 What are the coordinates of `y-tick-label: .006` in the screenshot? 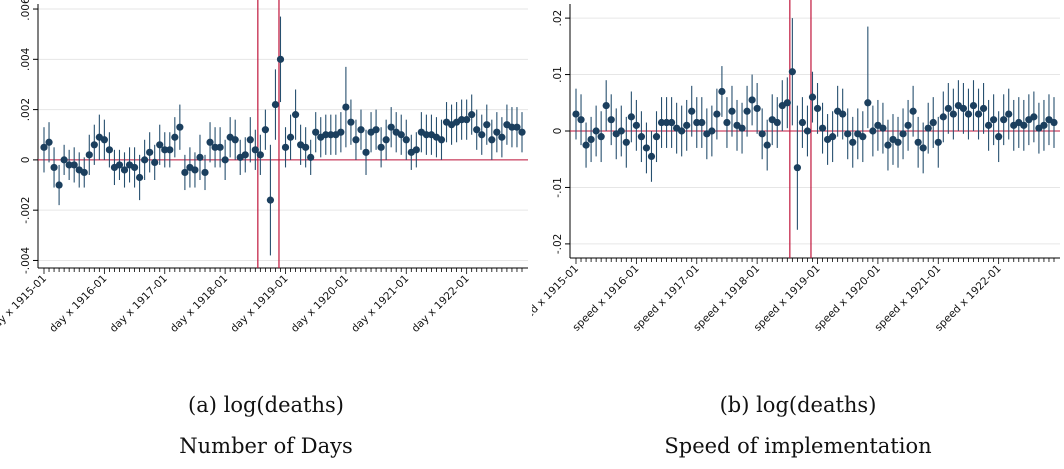 It's located at (26, 10).